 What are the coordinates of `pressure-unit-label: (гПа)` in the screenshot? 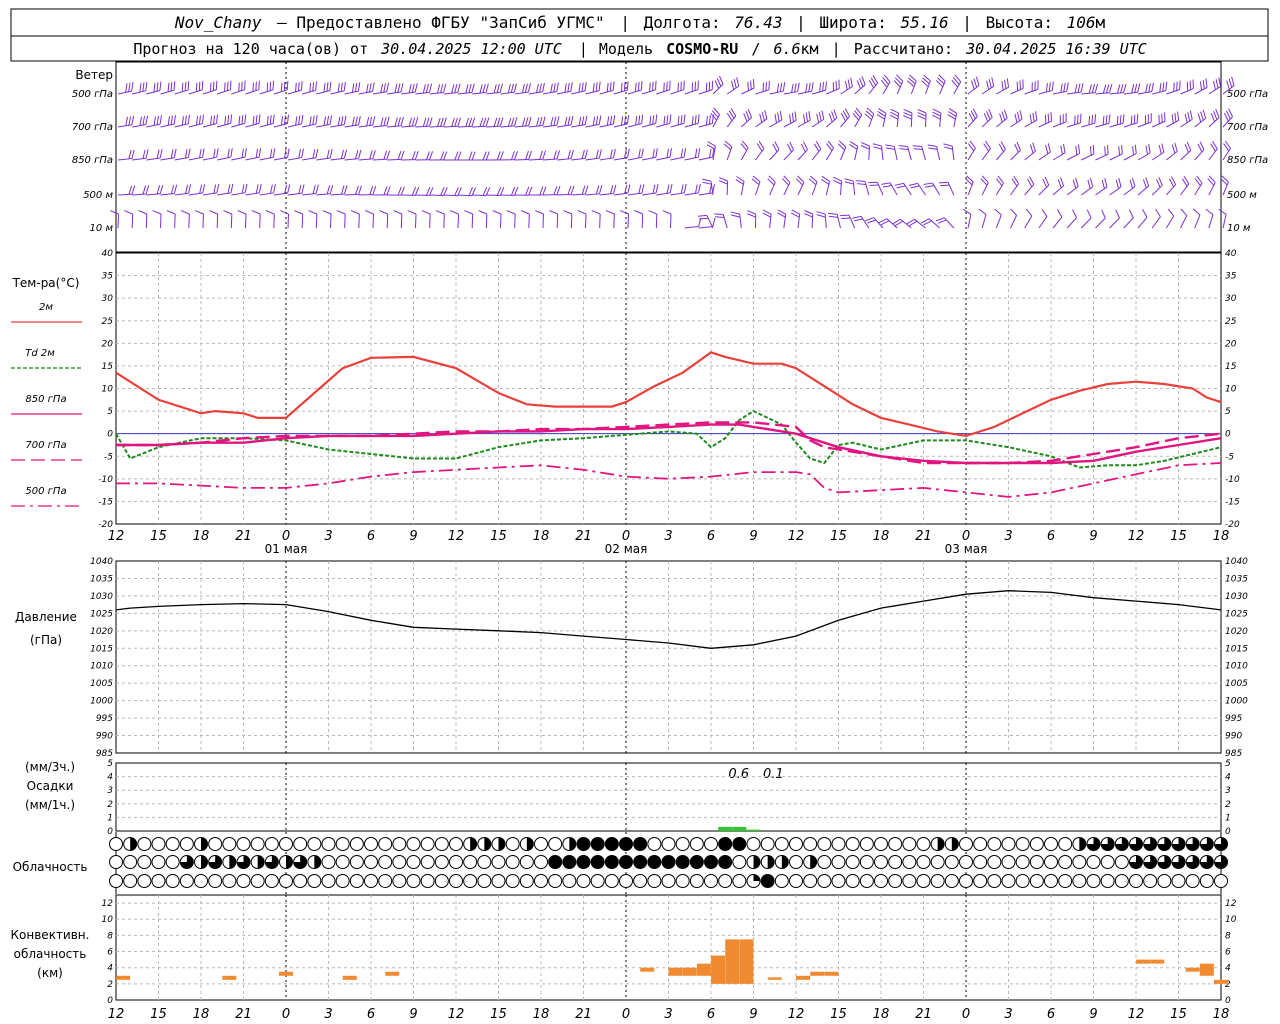 It's located at (46, 640).